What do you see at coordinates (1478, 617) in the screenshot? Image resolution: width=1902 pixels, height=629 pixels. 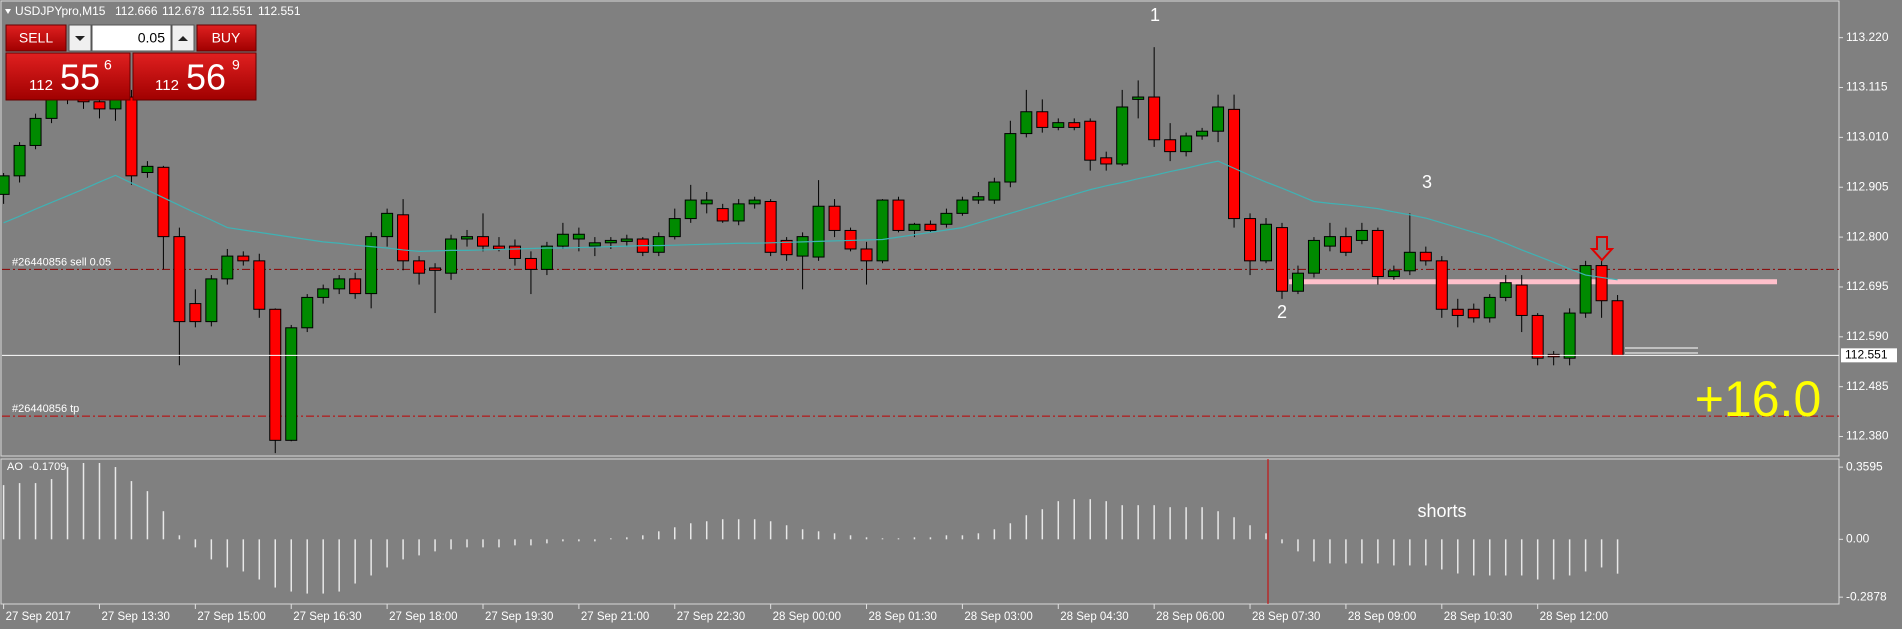 I see `x-tick-label: 28 Sep 10:30` at bounding box center [1478, 617].